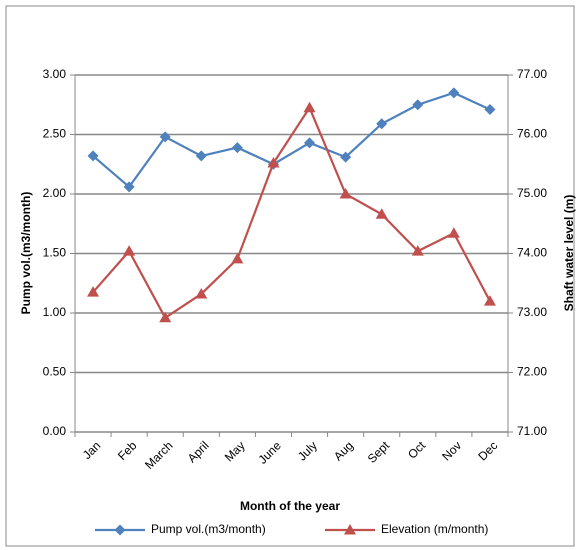 This screenshot has width=581, height=550. What do you see at coordinates (55, 372) in the screenshot?
I see `y-tick-label: 0.50` at bounding box center [55, 372].